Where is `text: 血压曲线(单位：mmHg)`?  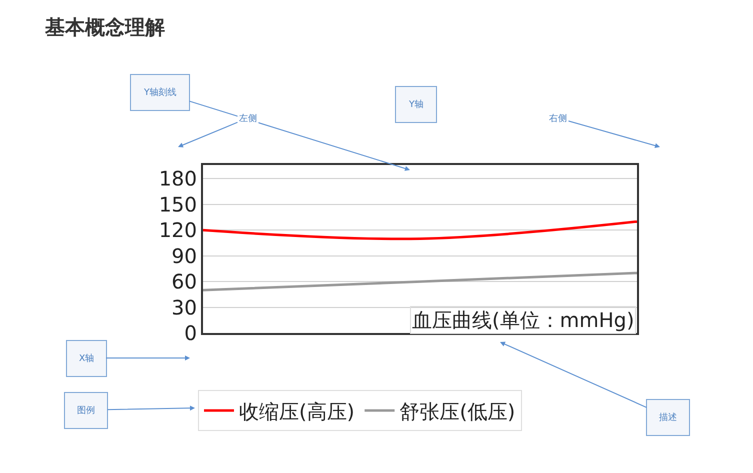 text: 血压曲线(单位：mmHg) is located at coordinates (523, 320).